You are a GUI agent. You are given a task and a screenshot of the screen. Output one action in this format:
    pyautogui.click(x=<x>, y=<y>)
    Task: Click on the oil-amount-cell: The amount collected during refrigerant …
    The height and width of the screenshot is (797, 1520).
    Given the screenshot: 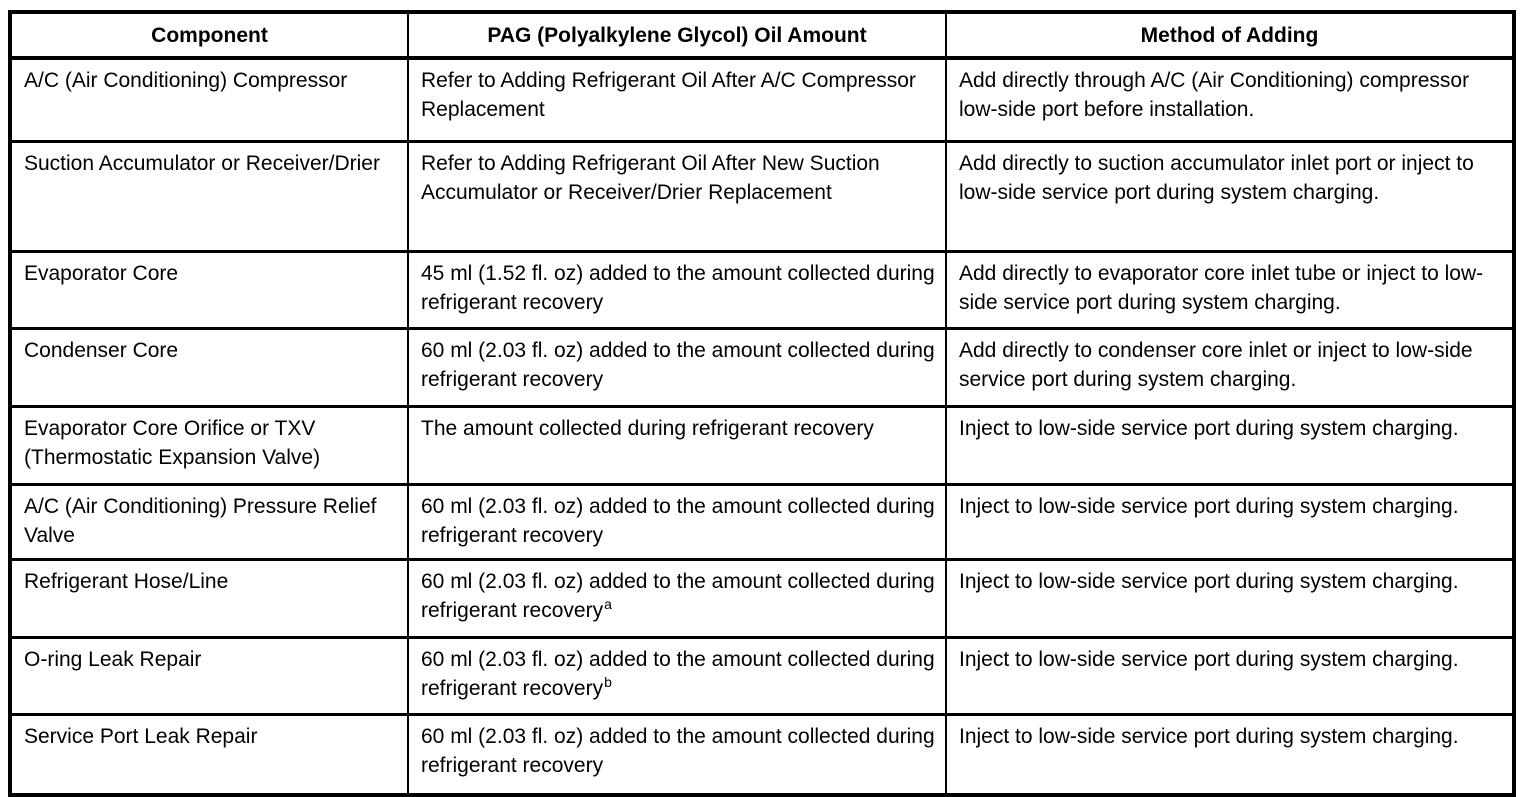 What is the action you would take?
    pyautogui.click(x=677, y=446)
    